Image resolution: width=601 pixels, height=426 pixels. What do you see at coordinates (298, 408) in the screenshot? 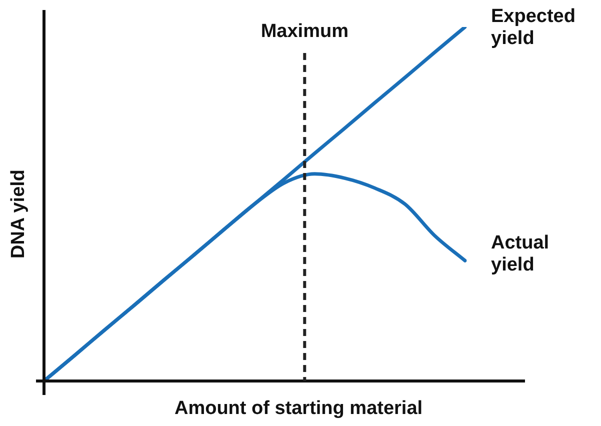
I see `x-axis-title: Amount of starting material` at bounding box center [298, 408].